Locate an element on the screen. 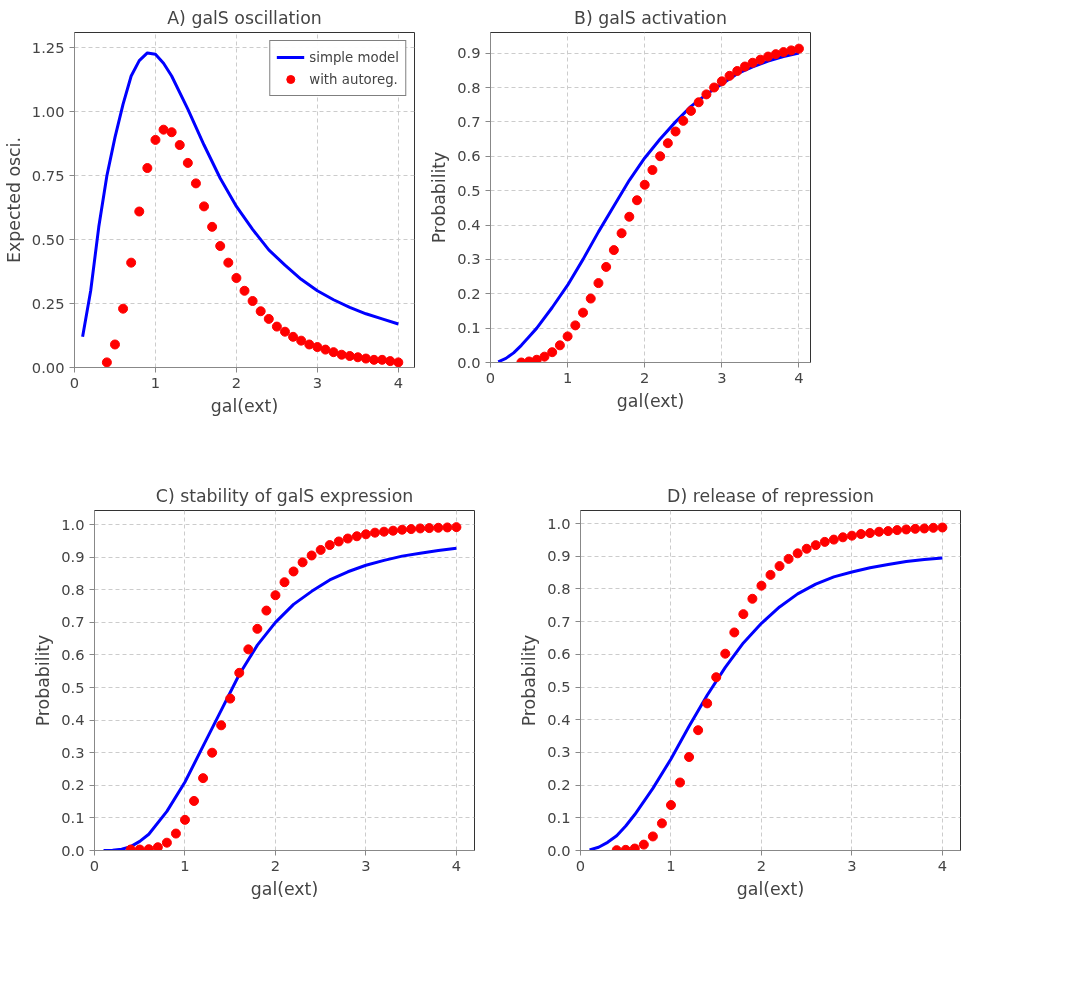 The image size is (1072, 998). legend-label: simple model is located at coordinates (354, 57).